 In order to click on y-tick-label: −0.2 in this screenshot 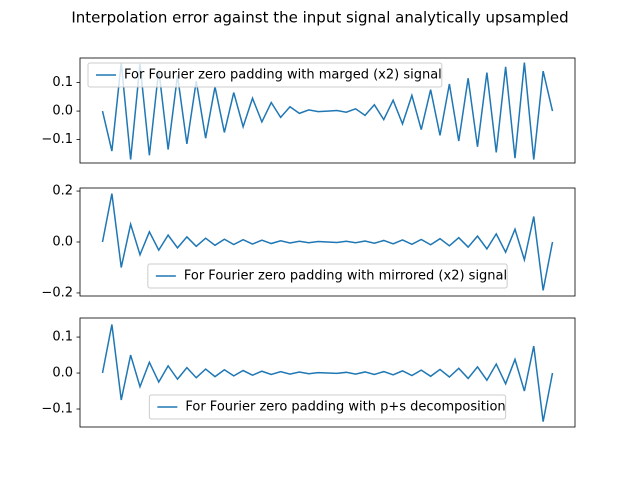, I will do `click(57, 292)`.